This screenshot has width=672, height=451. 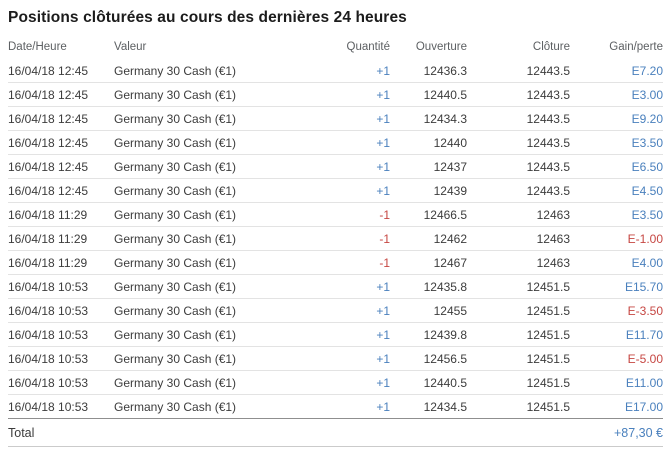 What do you see at coordinates (21, 432) in the screenshot?
I see `total-label: Total` at bounding box center [21, 432].